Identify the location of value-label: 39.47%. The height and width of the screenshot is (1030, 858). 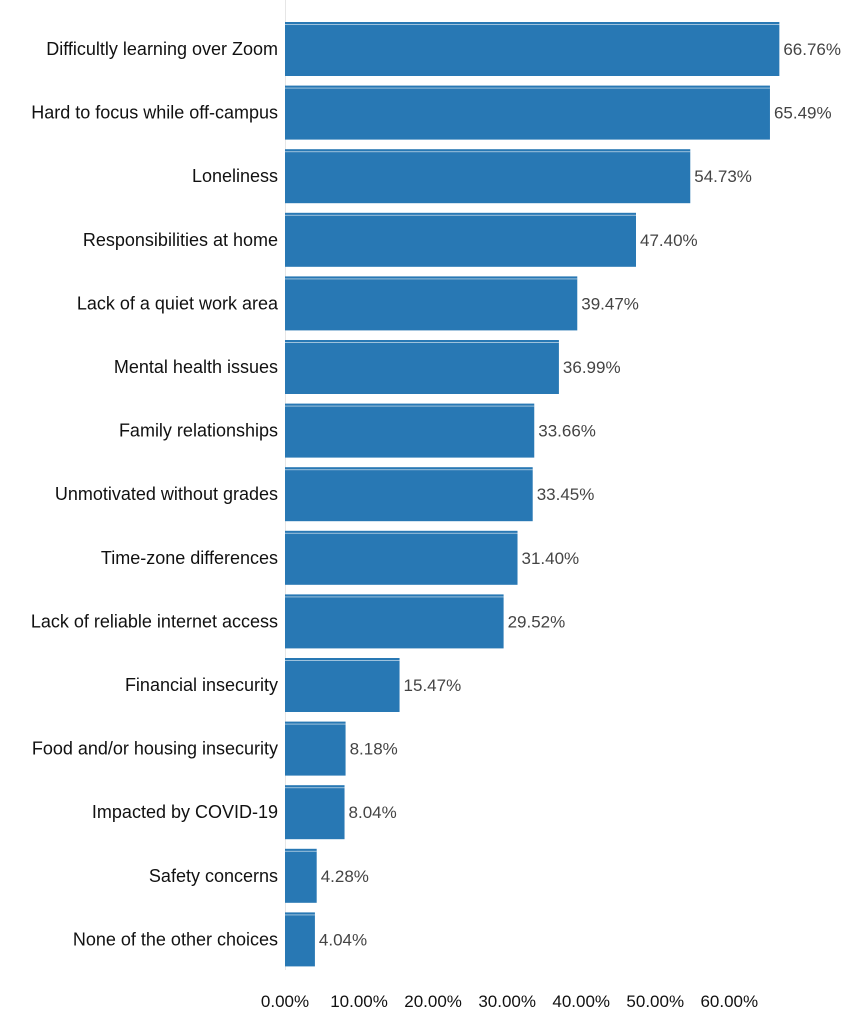
(610, 303).